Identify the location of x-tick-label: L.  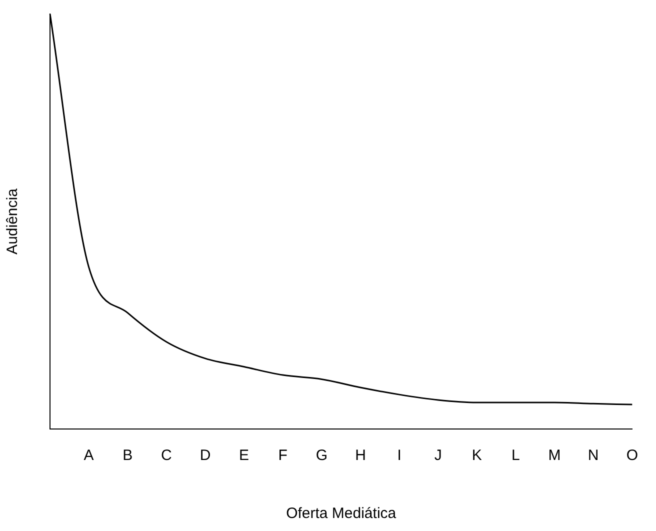
(516, 455).